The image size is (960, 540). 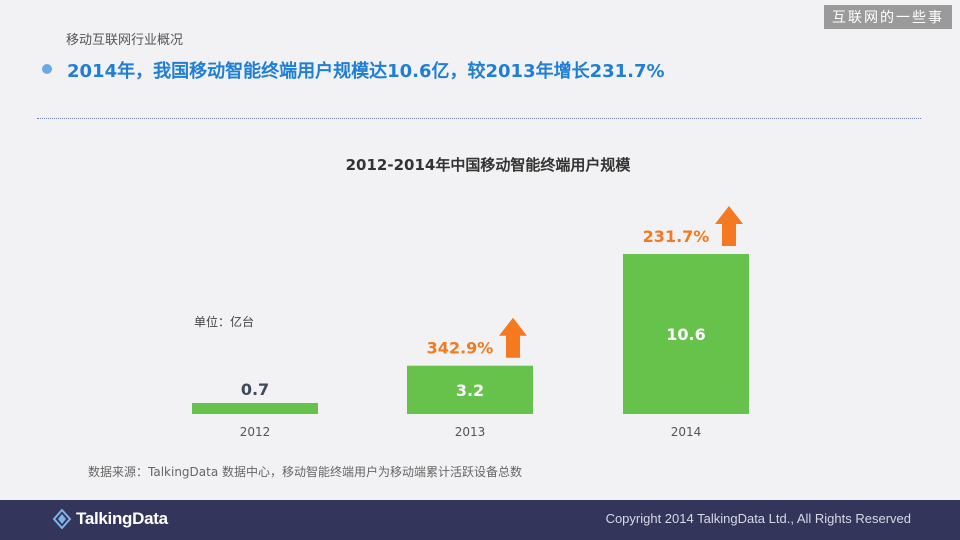 I want to click on growth-label-2014: 231.7%, so click(x=676, y=236).